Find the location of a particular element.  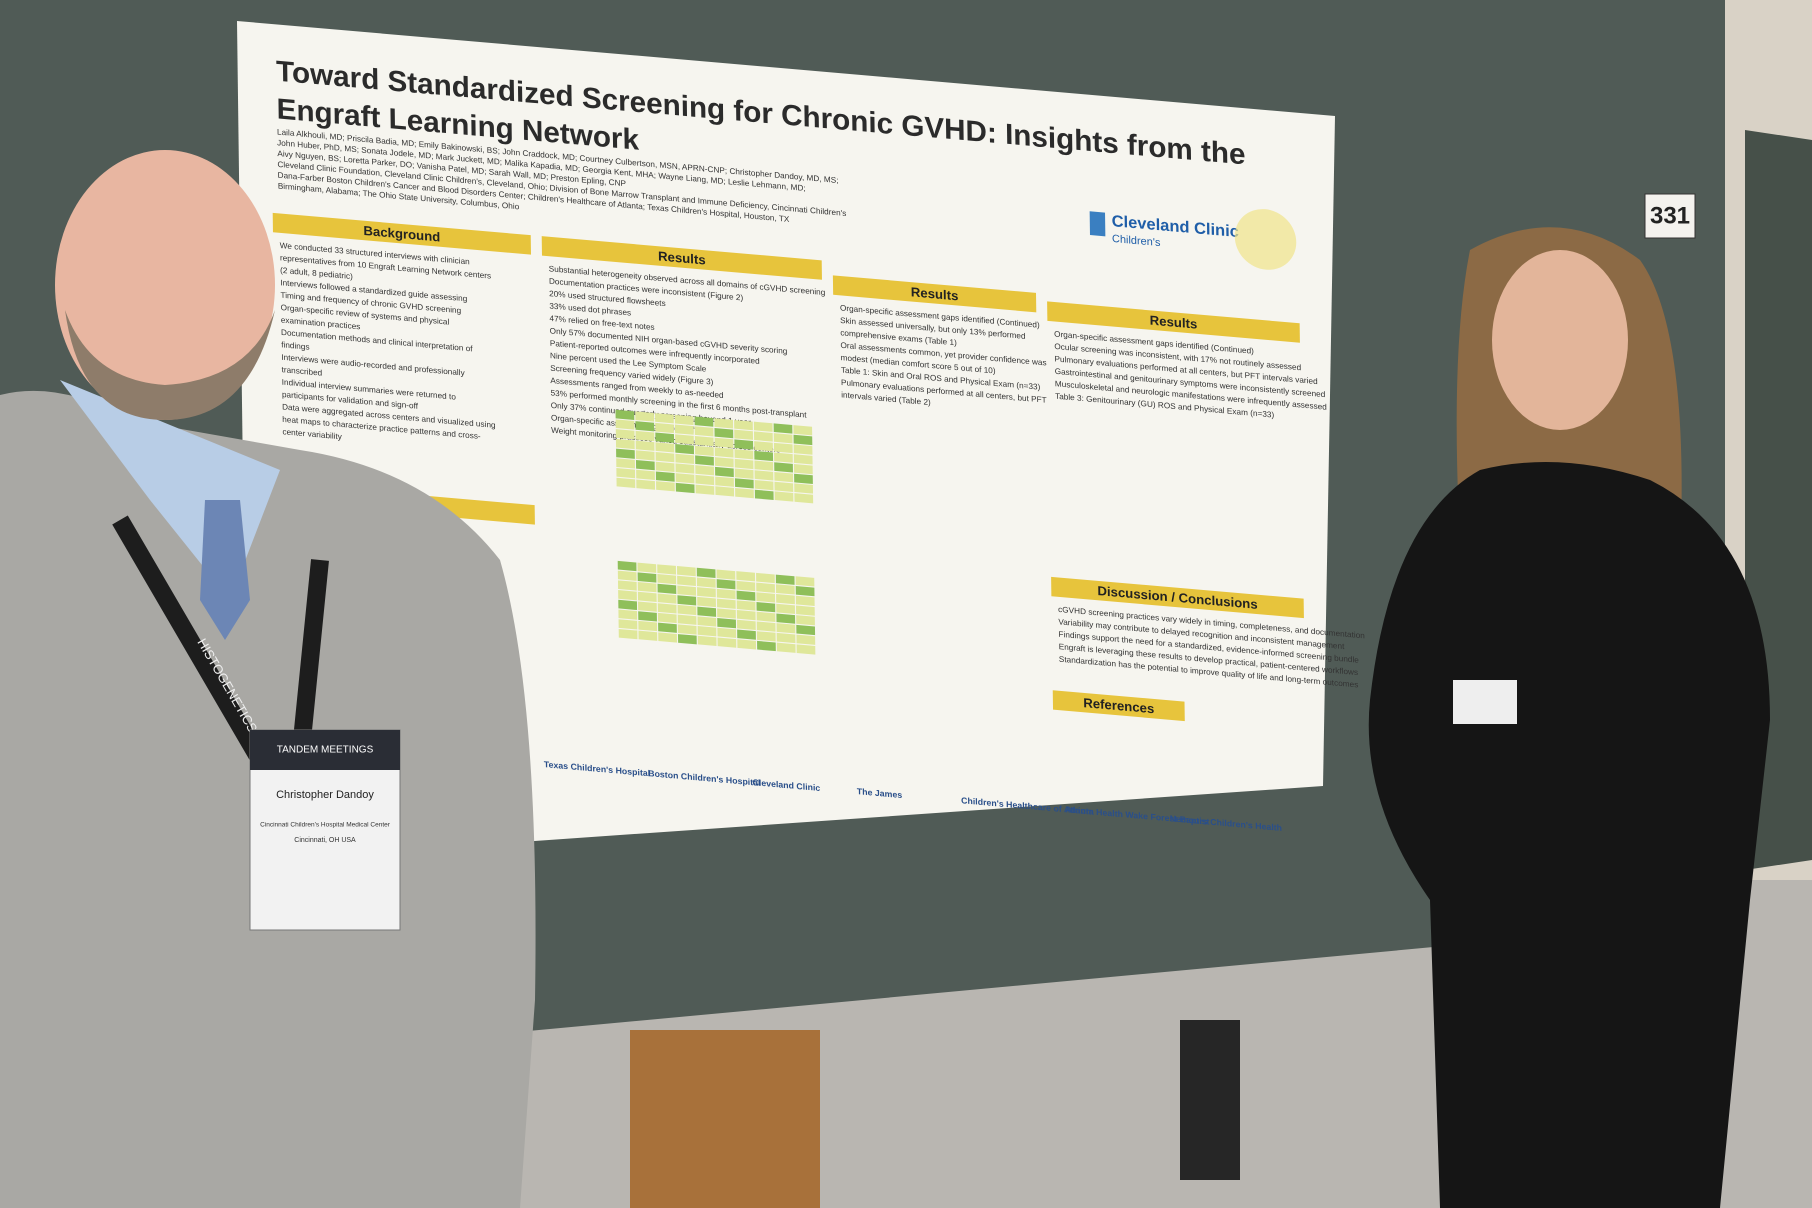

section-heading: Background is located at coordinates (401, 233).